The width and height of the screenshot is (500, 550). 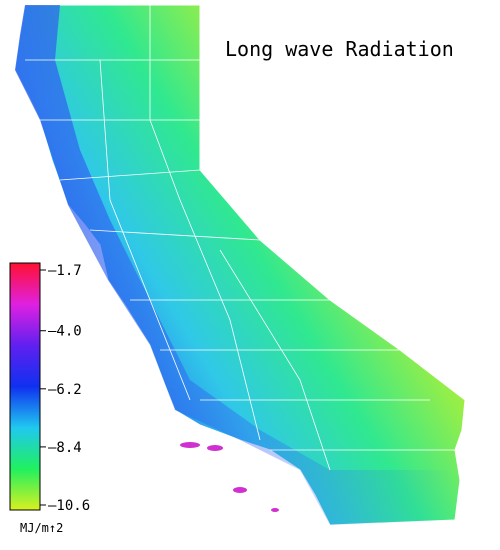 I want to click on islands, so click(x=229, y=477).